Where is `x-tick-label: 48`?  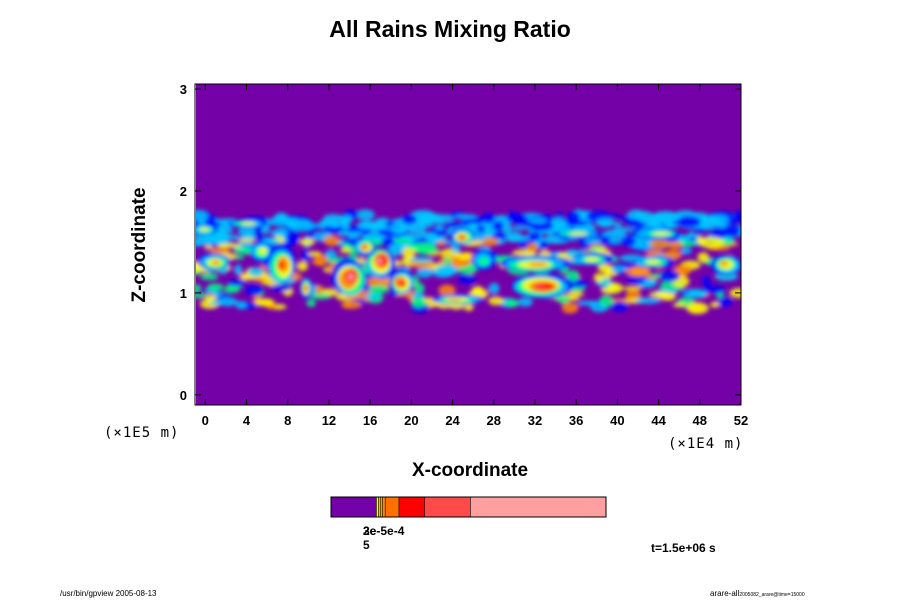
x-tick-label: 48 is located at coordinates (700, 420).